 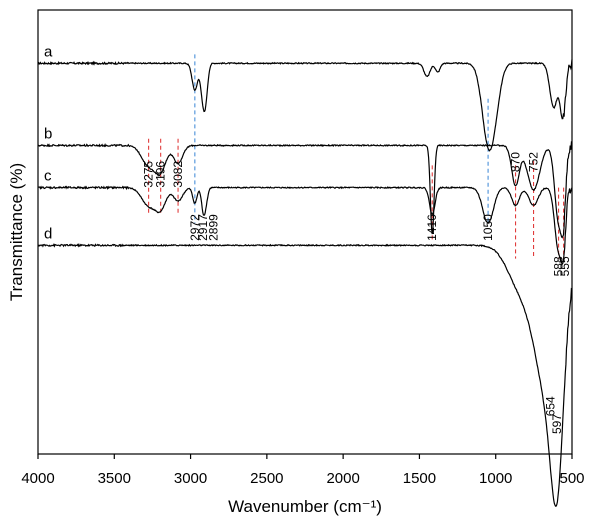 I want to click on x-tick-label: 1500, so click(x=419, y=478).